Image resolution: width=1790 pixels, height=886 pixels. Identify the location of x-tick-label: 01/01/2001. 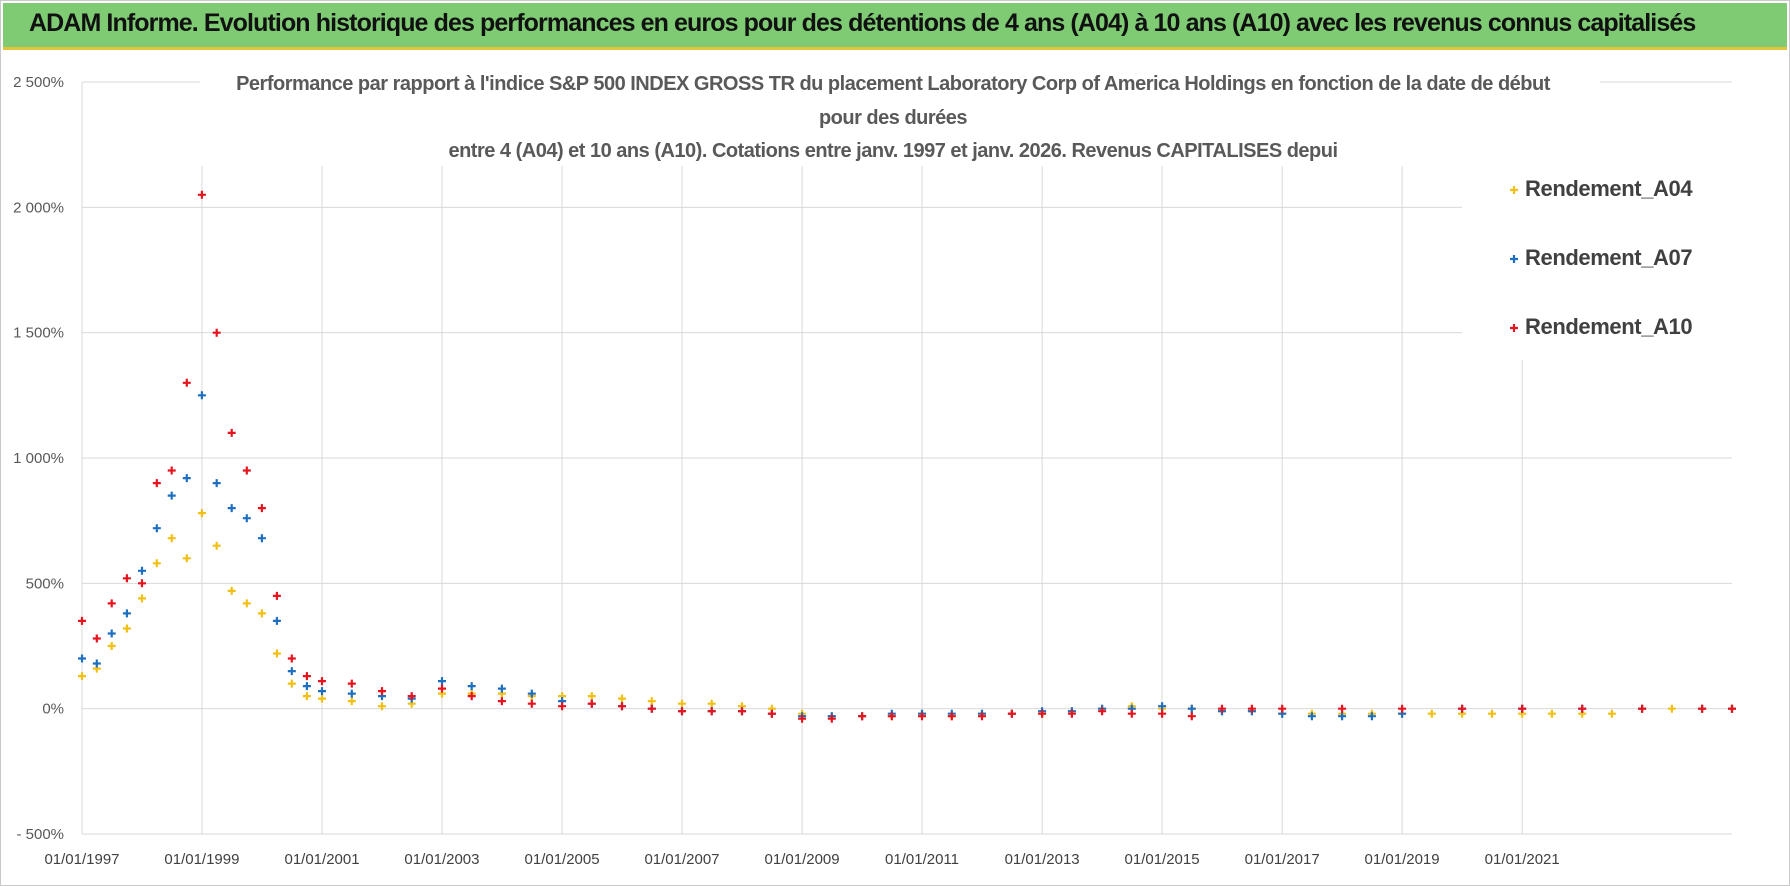
(321, 859).